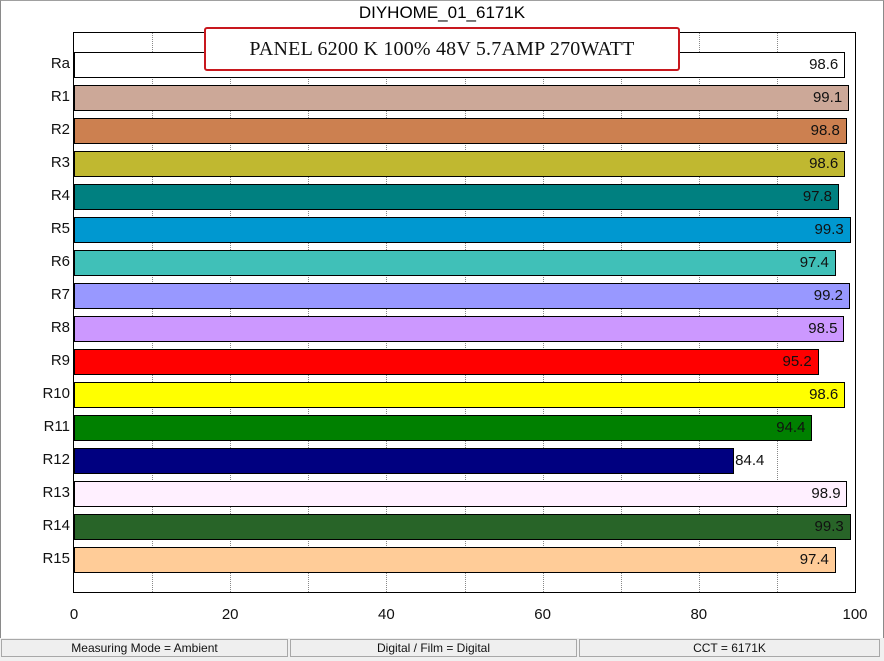  What do you see at coordinates (433, 648) in the screenshot?
I see `status-digital-film: Digital / Film = Digital` at bounding box center [433, 648].